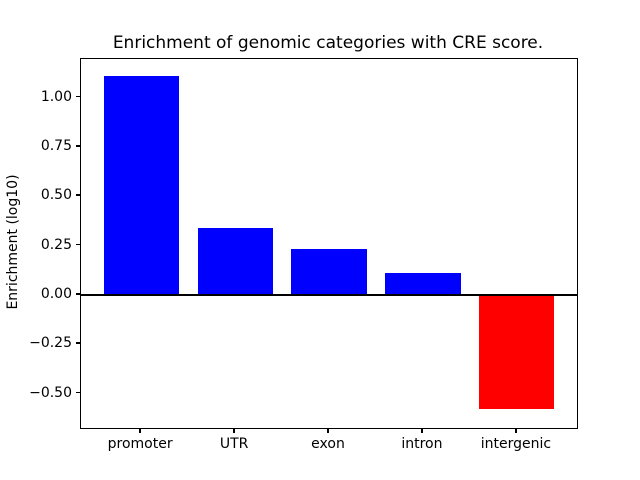 Image resolution: width=640 pixels, height=480 pixels. Describe the element at coordinates (141, 185) in the screenshot. I see `bar-promoter` at that location.